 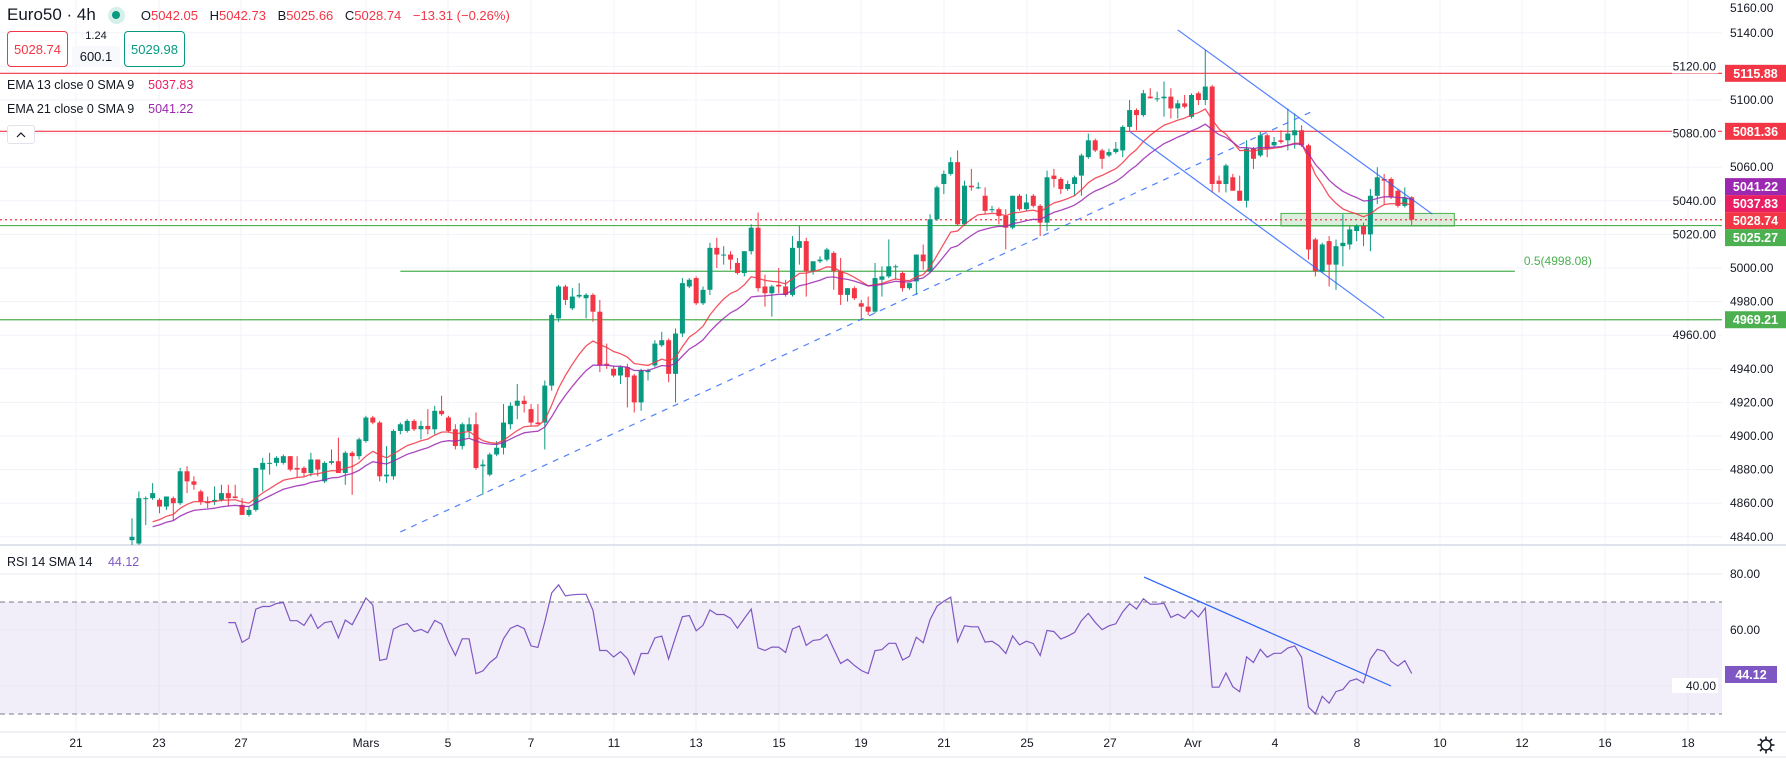 What do you see at coordinates (1267, 631) in the screenshot?
I see `rsi-trendline` at bounding box center [1267, 631].